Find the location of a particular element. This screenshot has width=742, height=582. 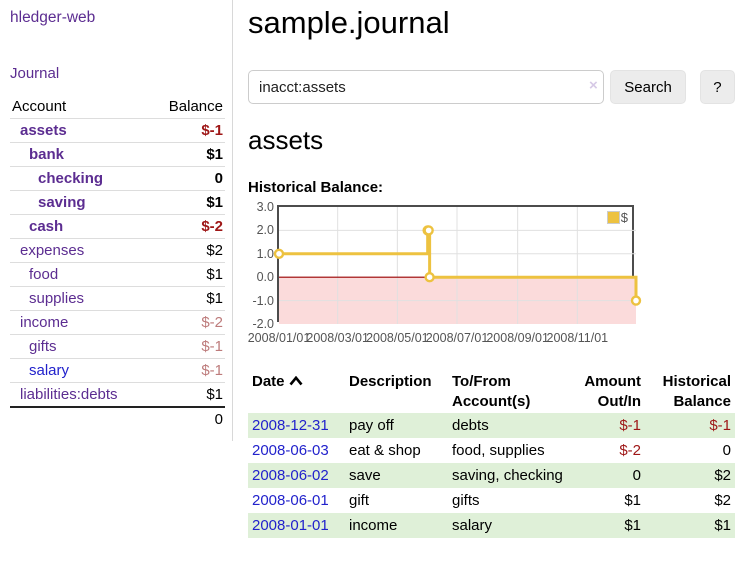

search-button: Search is located at coordinates (648, 87).